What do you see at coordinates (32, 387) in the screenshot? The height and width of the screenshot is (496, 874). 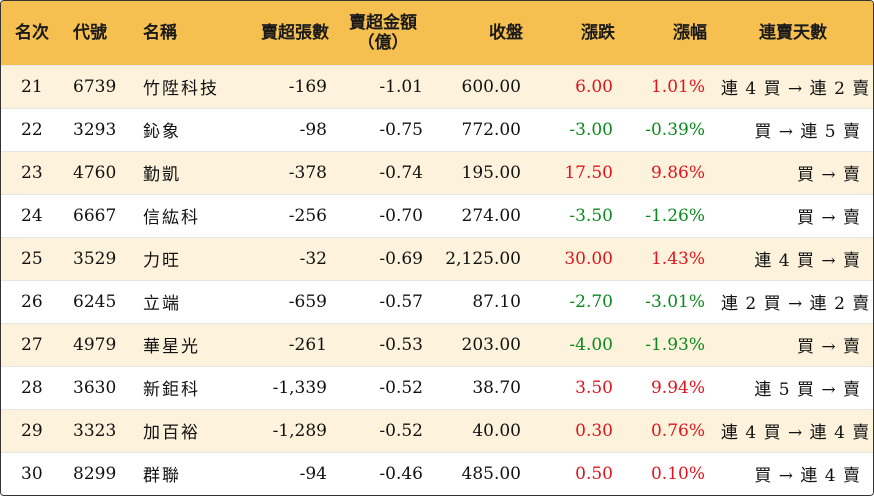 I see `rank-cell: 28` at bounding box center [32, 387].